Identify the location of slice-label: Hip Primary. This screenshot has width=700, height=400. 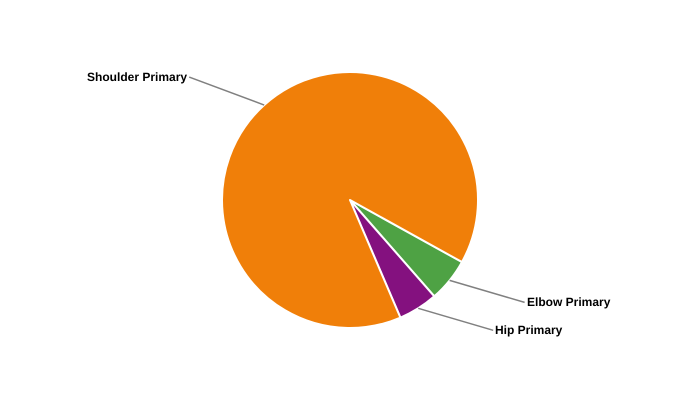
(529, 330).